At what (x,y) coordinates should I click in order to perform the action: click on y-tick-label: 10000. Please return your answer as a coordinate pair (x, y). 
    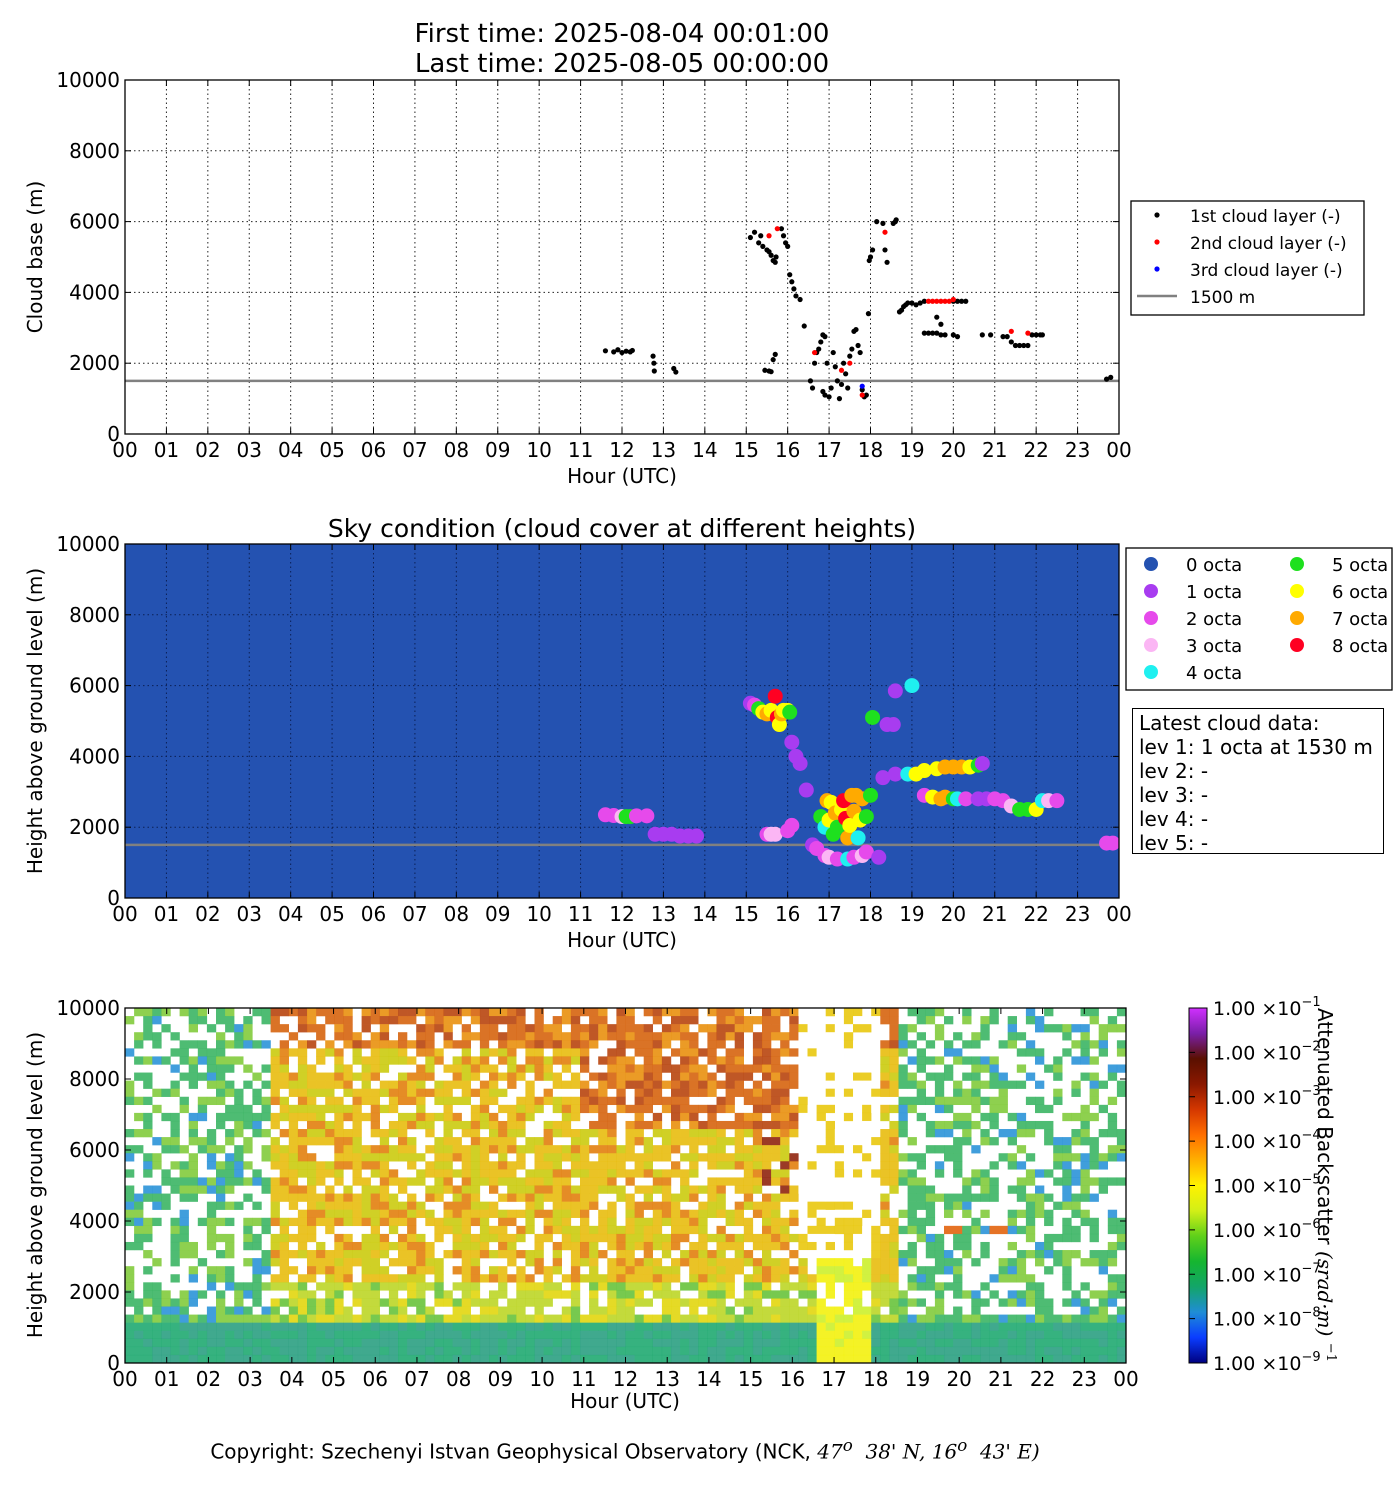
    Looking at the image, I should click on (88, 80).